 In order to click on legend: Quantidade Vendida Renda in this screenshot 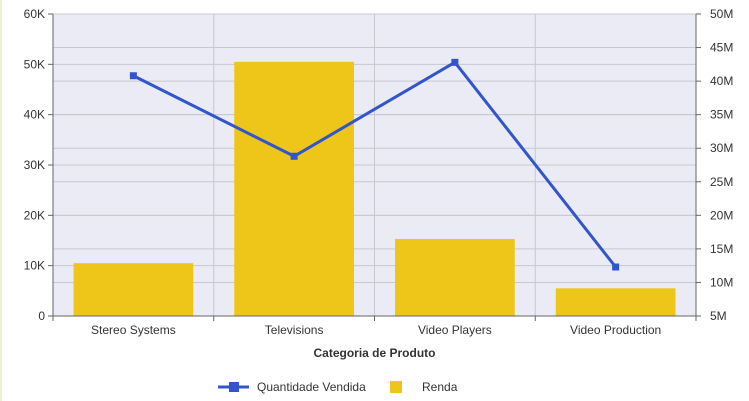, I will do `click(338, 387)`.